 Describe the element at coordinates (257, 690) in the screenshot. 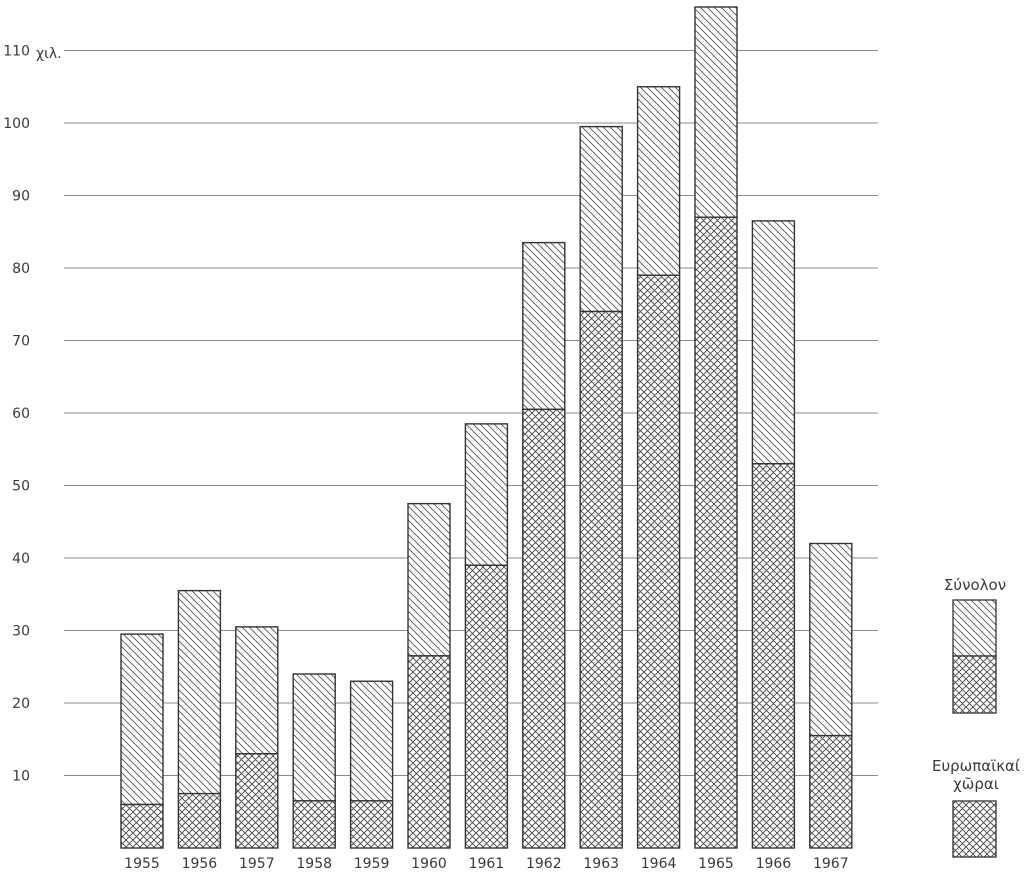

I see `bar-total-1957` at that location.